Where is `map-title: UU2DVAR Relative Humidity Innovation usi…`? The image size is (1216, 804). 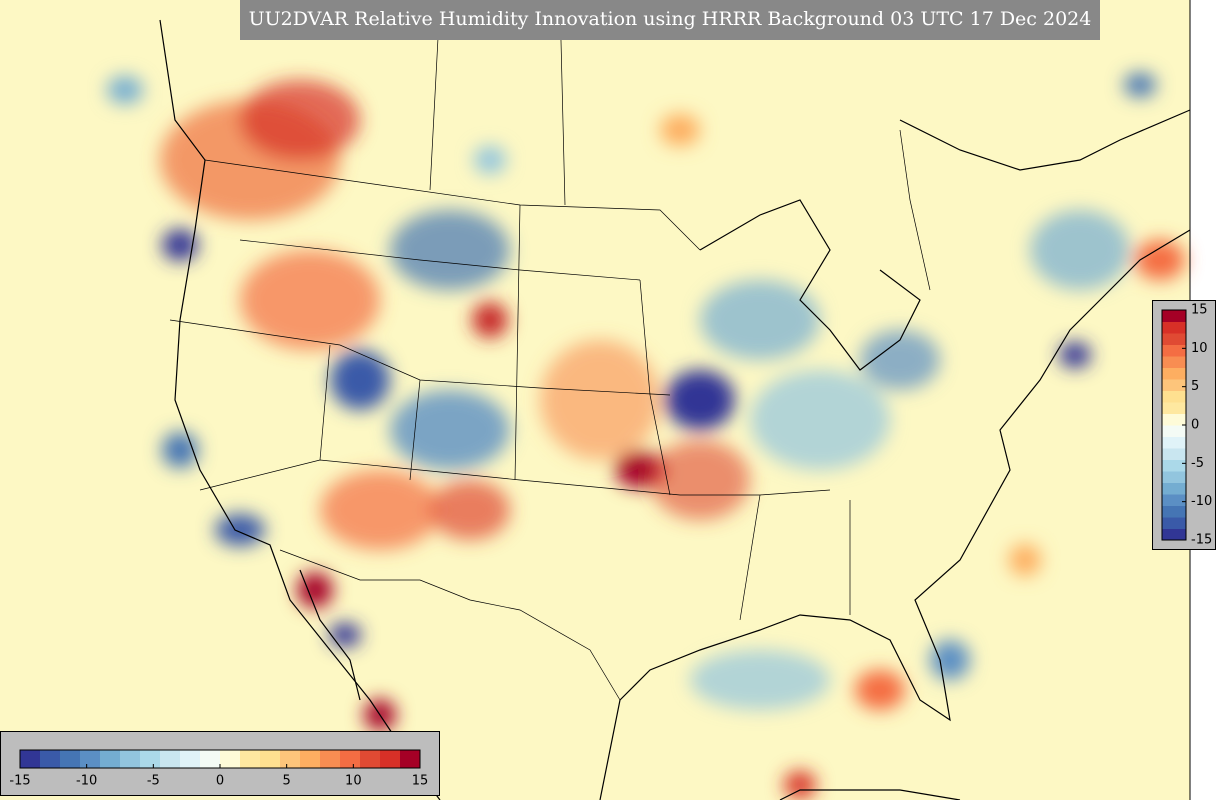
map-title: UU2DVAR Relative Humidity Innovation usi… is located at coordinates (670, 19).